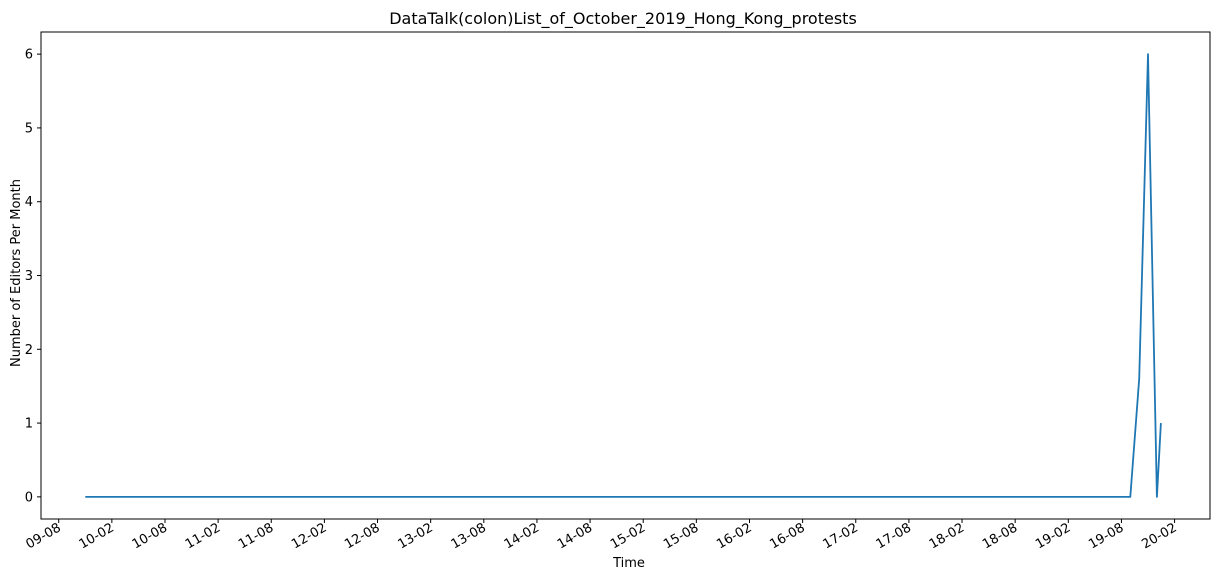  I want to click on x-tick-label: 20-02, so click(1159, 536).